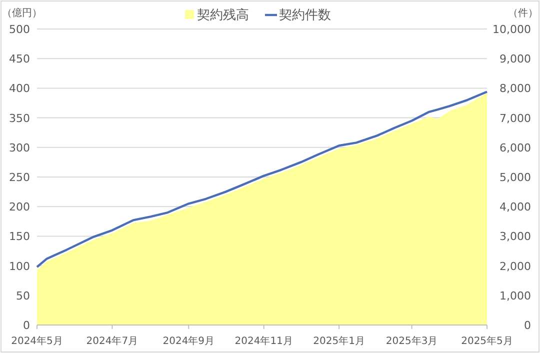 The image size is (540, 353). What do you see at coordinates (188, 341) in the screenshot?
I see `x-tick-label: 2024年9月` at bounding box center [188, 341].